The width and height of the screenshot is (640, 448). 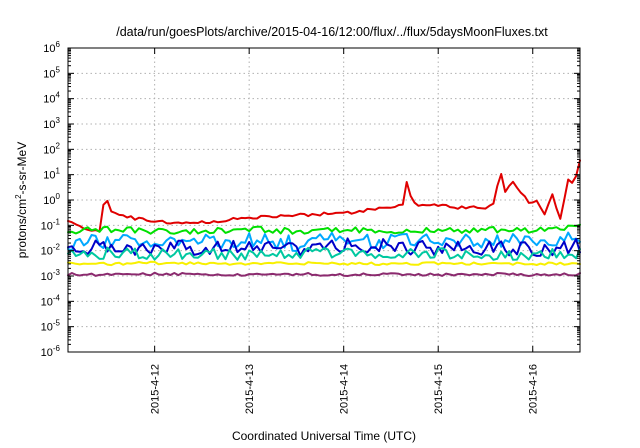 I want to click on y-tick-label: 10⁻⁵, so click(x=51, y=326).